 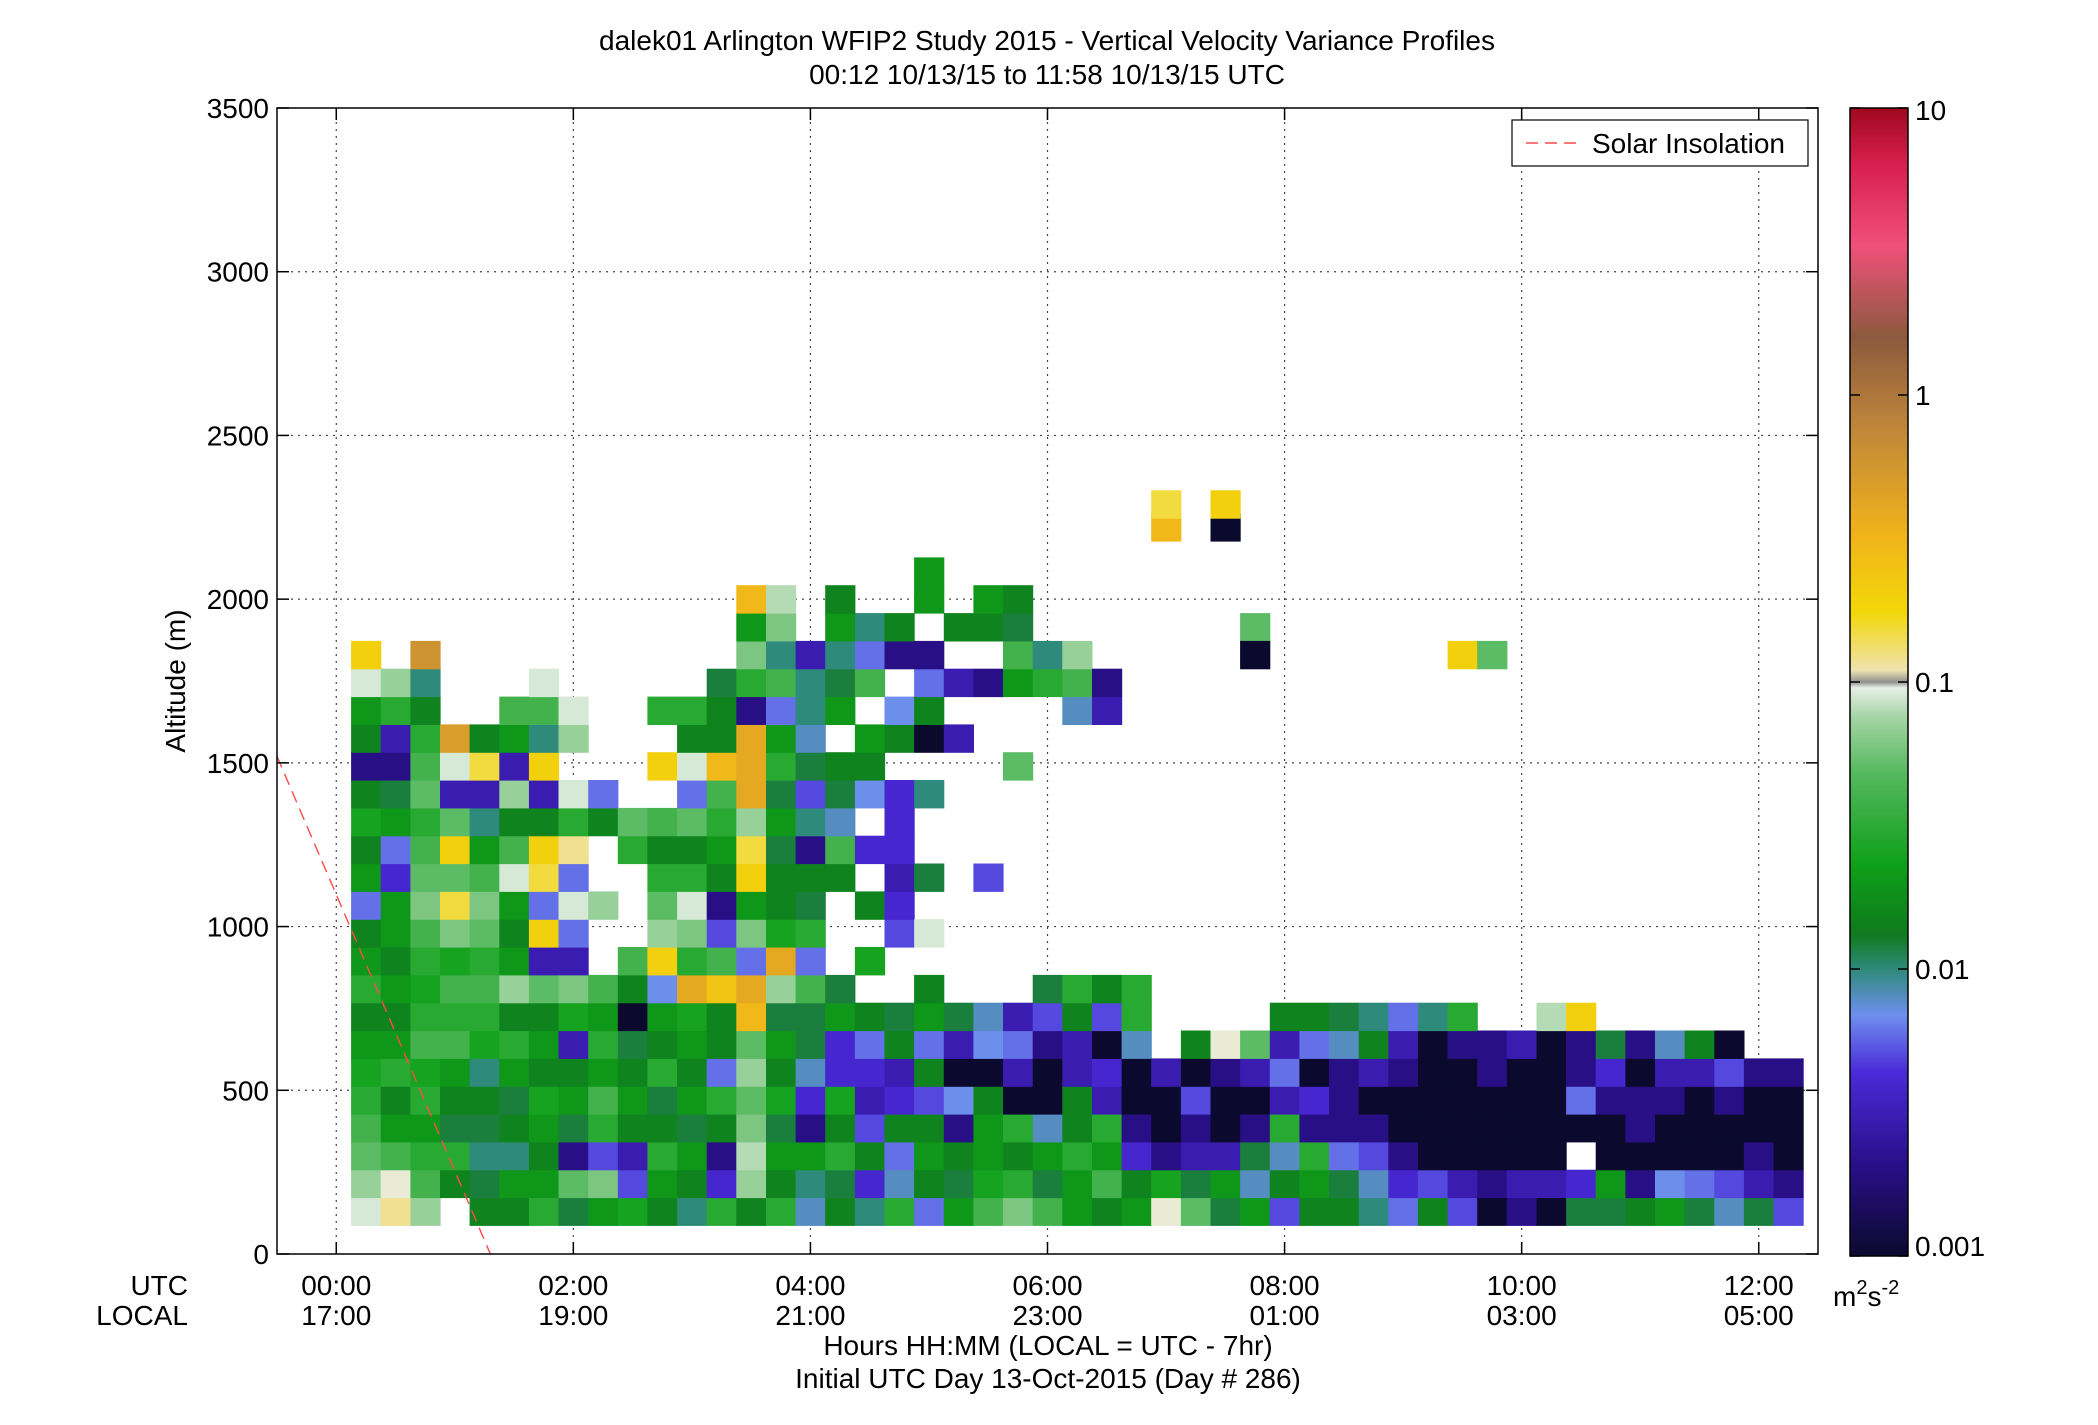 I want to click on x-tick-label-utc: 00:00, so click(x=336, y=1285).